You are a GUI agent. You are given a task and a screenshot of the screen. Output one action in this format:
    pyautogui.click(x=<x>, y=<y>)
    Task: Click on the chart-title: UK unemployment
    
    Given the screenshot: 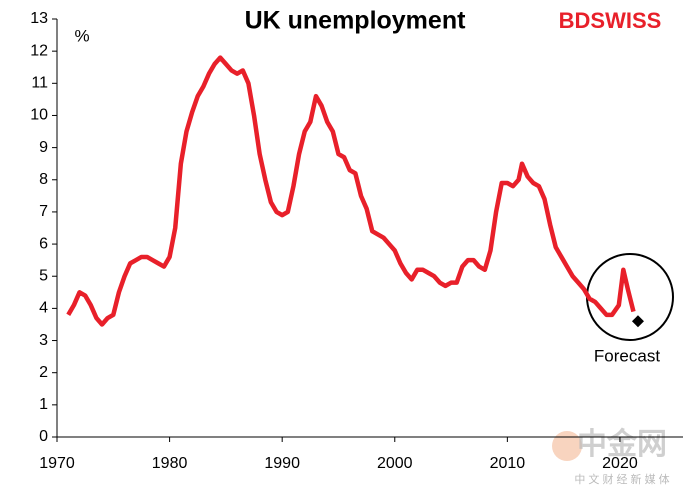 What is the action you would take?
    pyautogui.click(x=356, y=21)
    